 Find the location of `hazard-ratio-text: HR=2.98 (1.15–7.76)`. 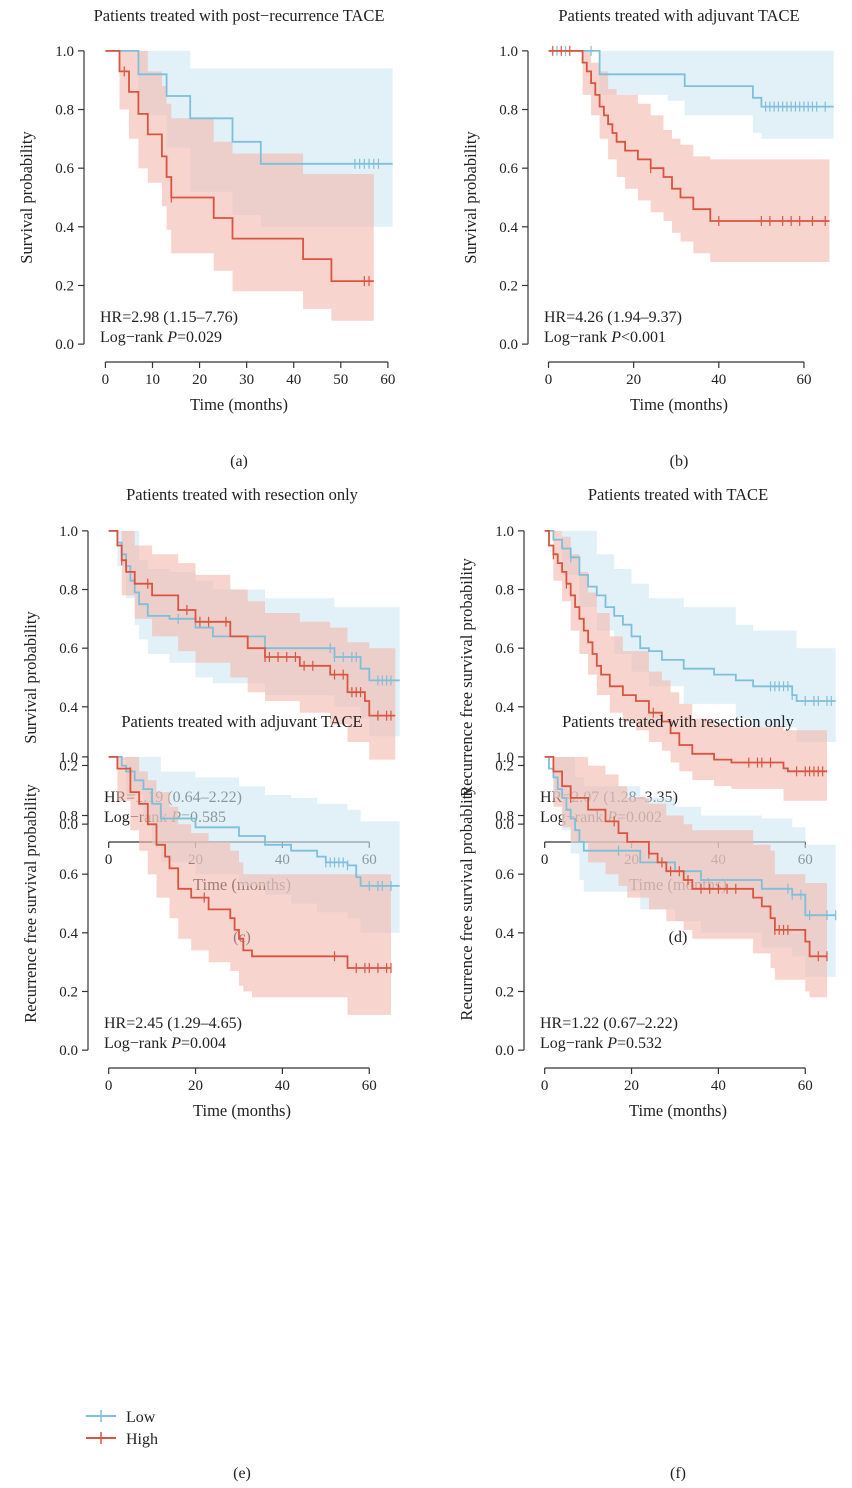

hazard-ratio-text: HR=2.98 (1.15–7.76) is located at coordinates (169, 317).